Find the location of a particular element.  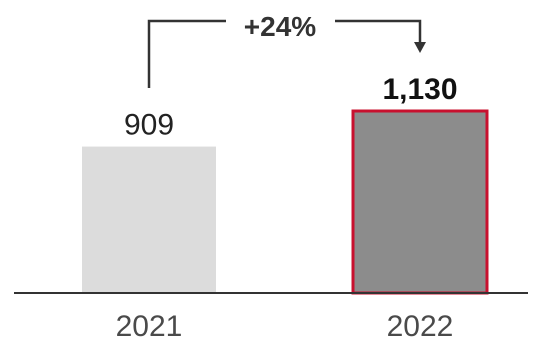

arrow-head-icon is located at coordinates (420, 47).